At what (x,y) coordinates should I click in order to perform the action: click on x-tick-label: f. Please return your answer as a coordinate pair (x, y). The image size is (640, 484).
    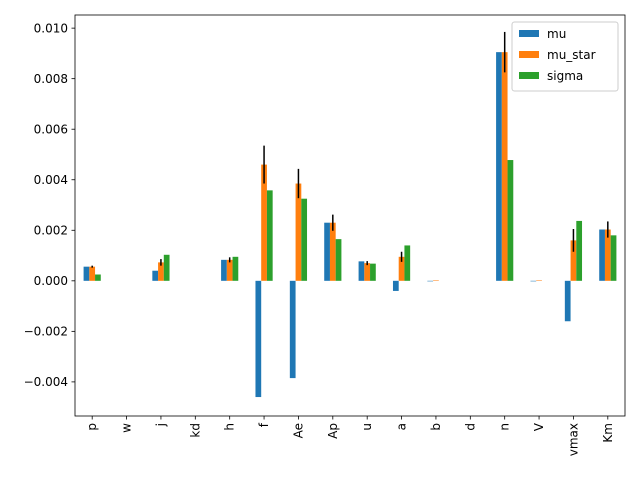
    Looking at the image, I should click on (264, 424).